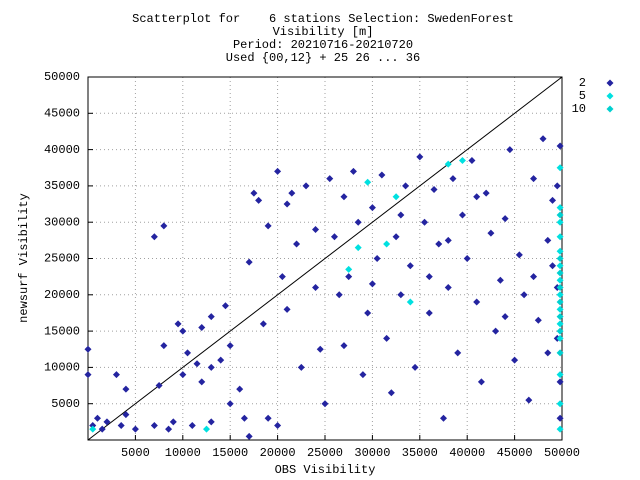 The image size is (640, 480). Describe the element at coordinates (562, 453) in the screenshot. I see `x-tick-label: 50000` at that location.